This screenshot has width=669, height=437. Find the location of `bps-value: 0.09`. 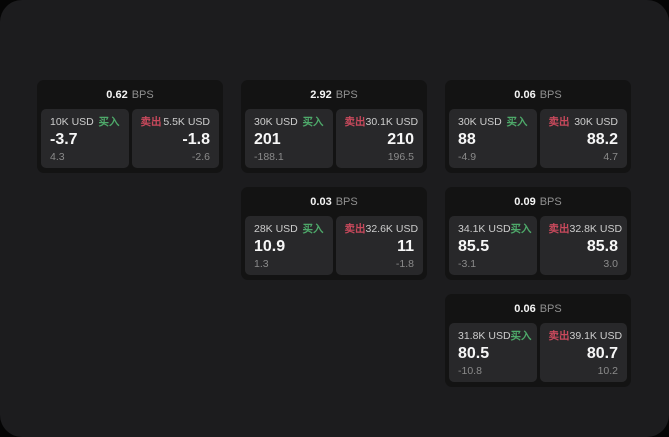

bps-value: 0.09 is located at coordinates (525, 202).